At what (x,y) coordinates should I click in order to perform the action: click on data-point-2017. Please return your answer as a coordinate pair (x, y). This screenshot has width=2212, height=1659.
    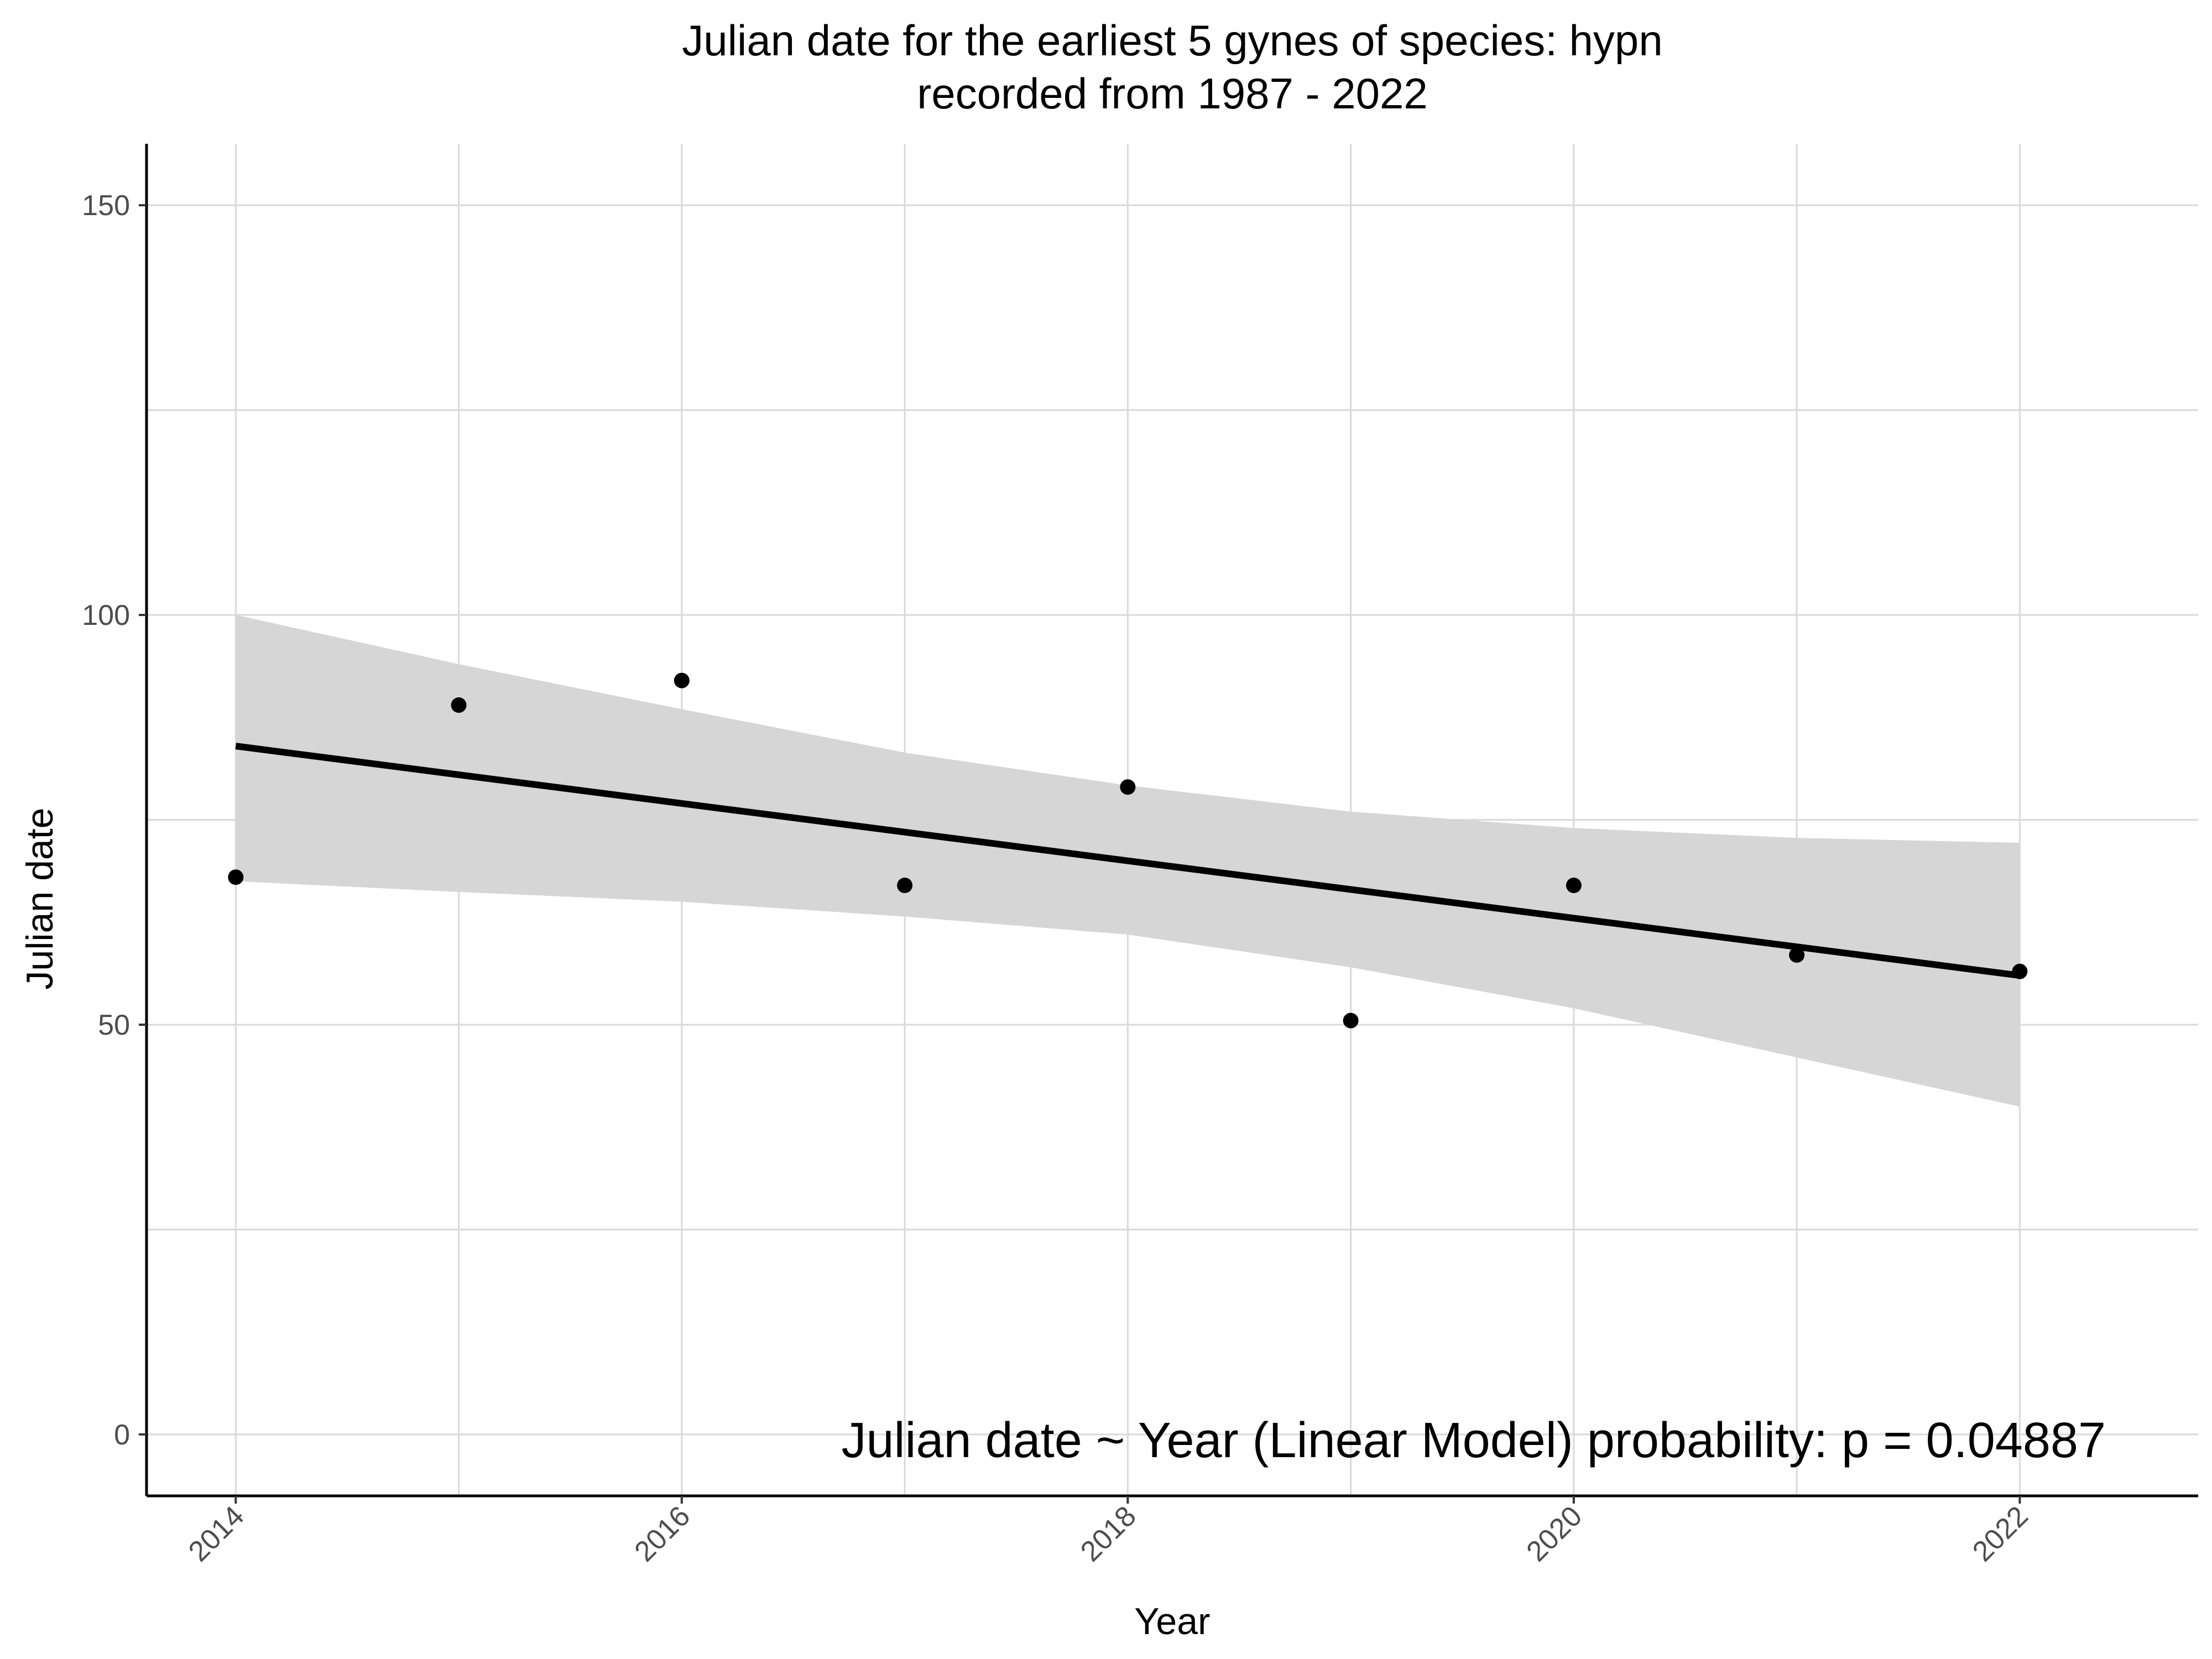
    Looking at the image, I should click on (905, 886).